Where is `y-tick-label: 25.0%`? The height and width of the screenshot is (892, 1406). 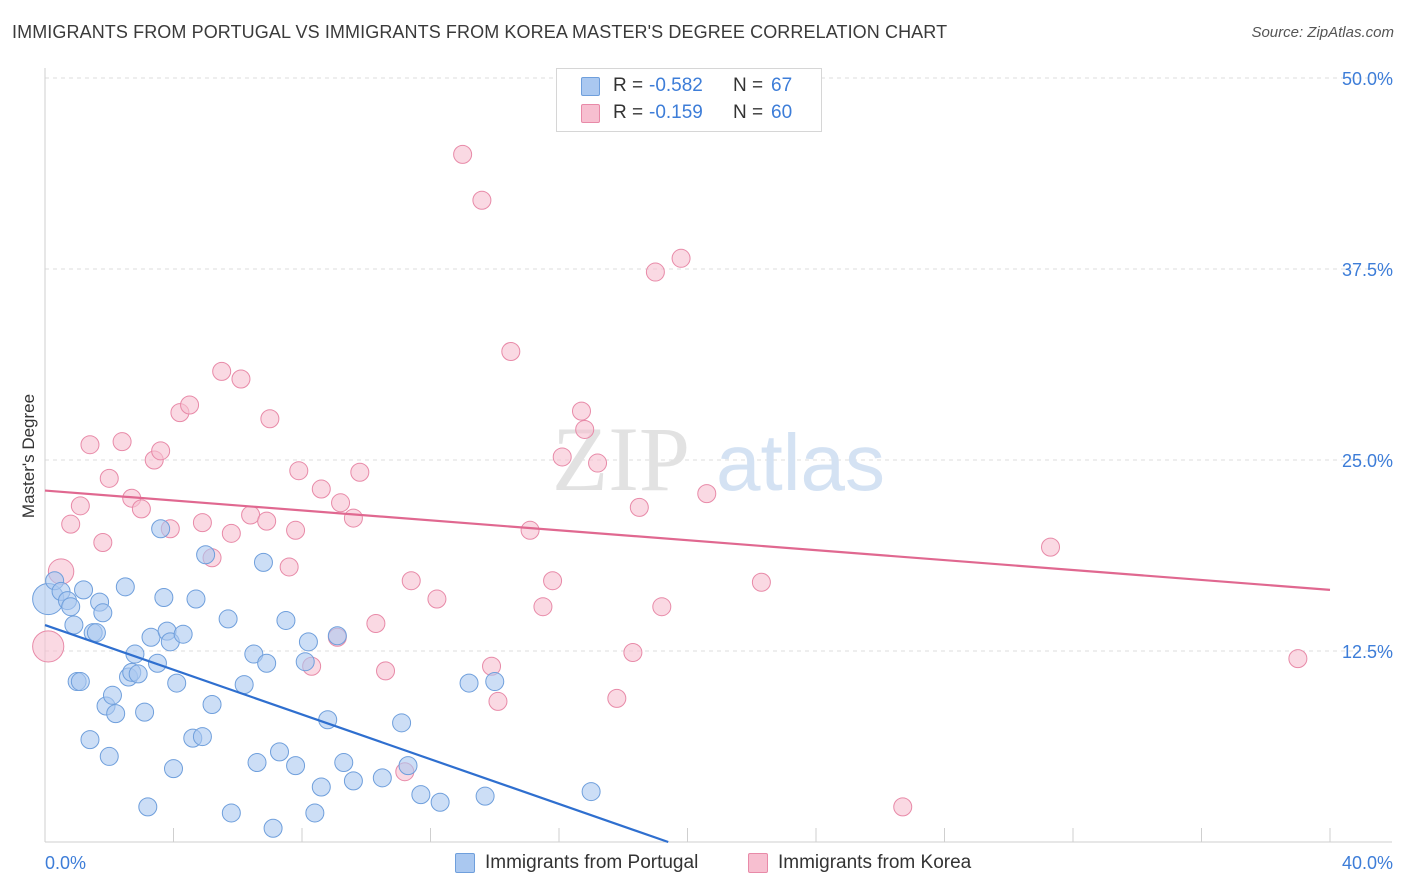
y-tick-label: 25.0% is located at coordinates (1367, 461).